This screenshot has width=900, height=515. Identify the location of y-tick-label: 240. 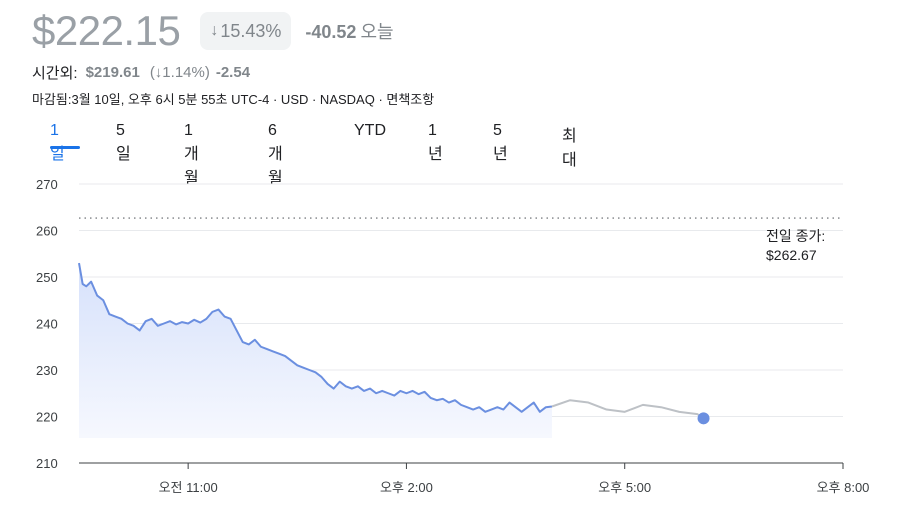
(47, 324).